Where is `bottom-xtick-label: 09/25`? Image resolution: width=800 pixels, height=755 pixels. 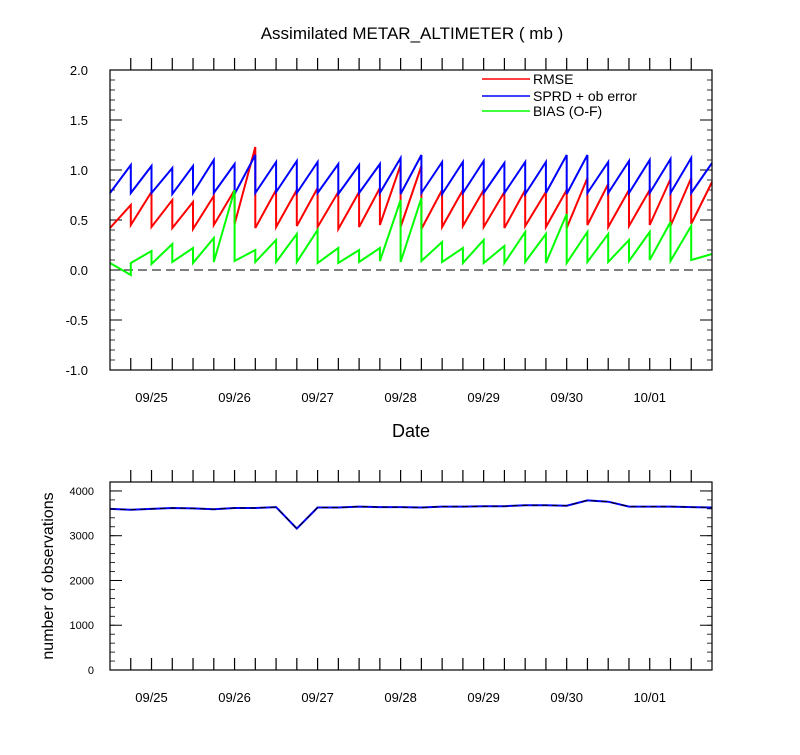
bottom-xtick-label: 09/25 is located at coordinates (151, 697).